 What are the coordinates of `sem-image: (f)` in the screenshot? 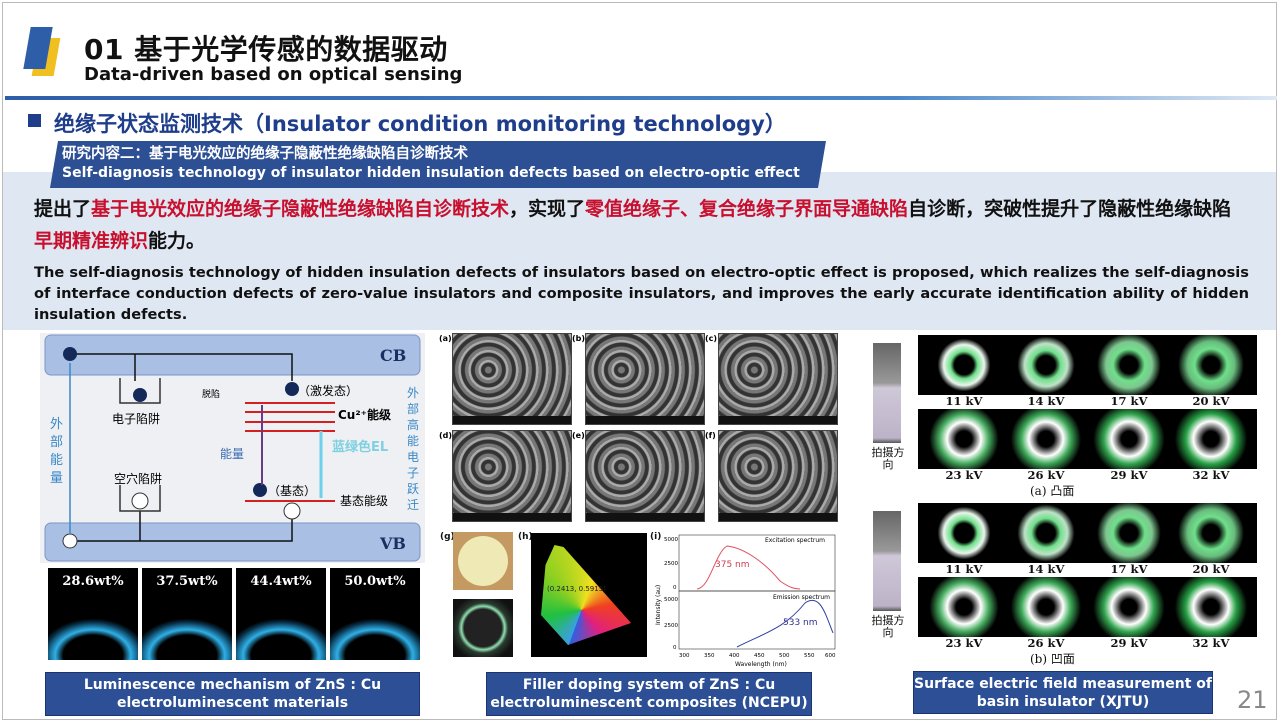 It's located at (771, 476).